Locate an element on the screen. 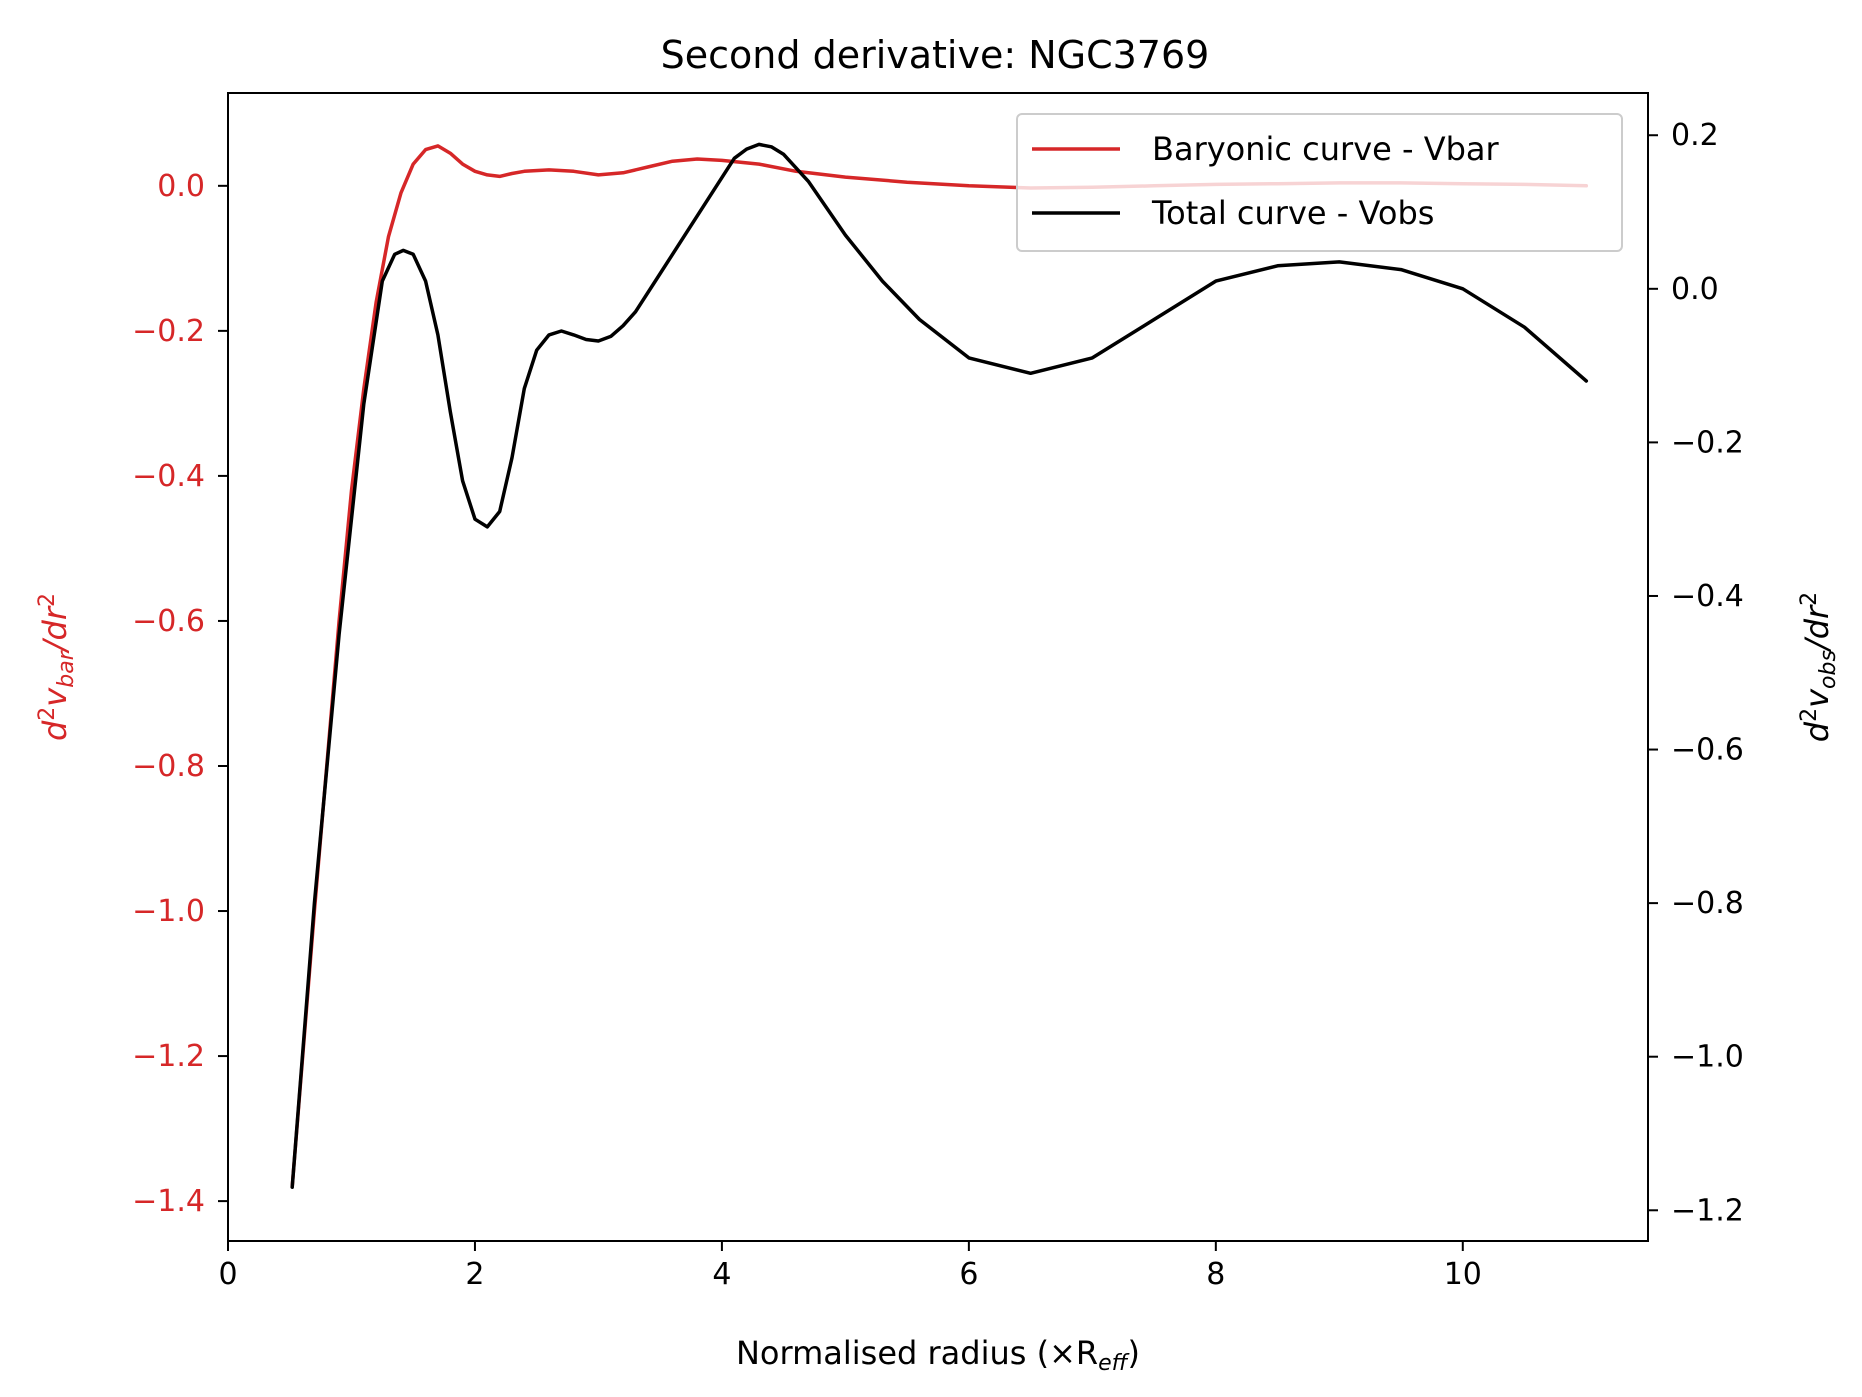  x-tick-label: 8 is located at coordinates (1215, 1274).